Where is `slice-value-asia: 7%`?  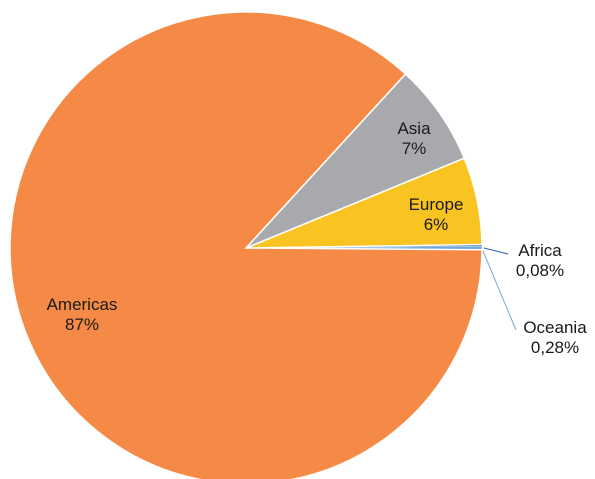
slice-value-asia: 7% is located at coordinates (414, 148).